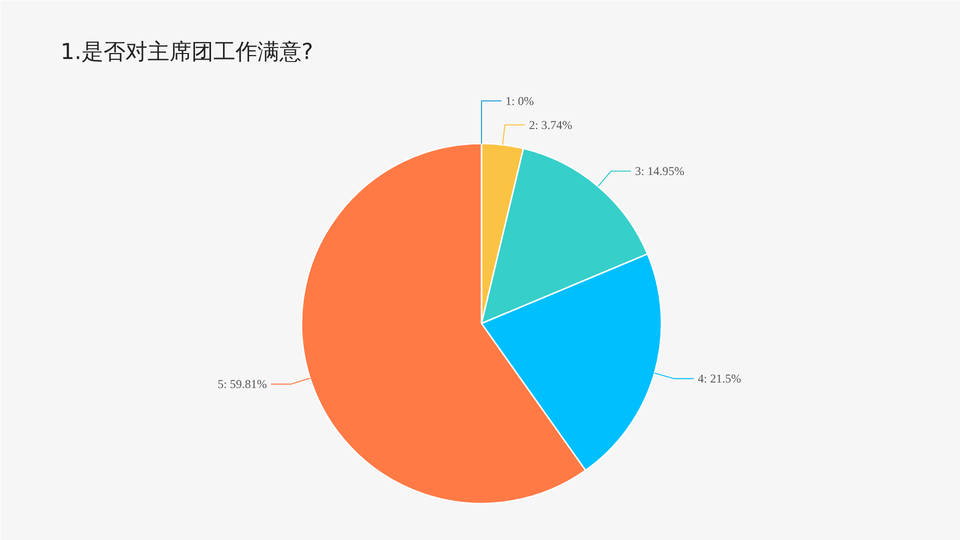  What do you see at coordinates (553, 125) in the screenshot?
I see `data-label: : 3.74%` at bounding box center [553, 125].